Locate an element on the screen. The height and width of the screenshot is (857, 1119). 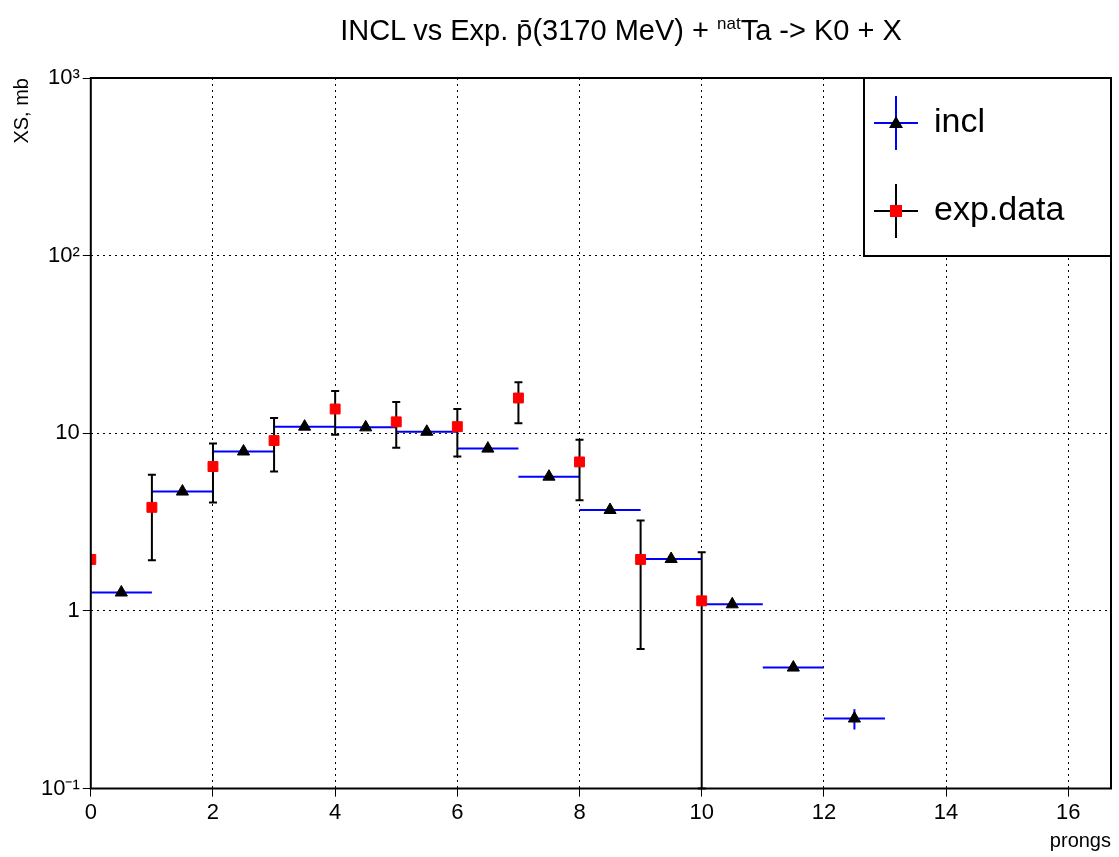
x-tick-label: 14 is located at coordinates (946, 811).